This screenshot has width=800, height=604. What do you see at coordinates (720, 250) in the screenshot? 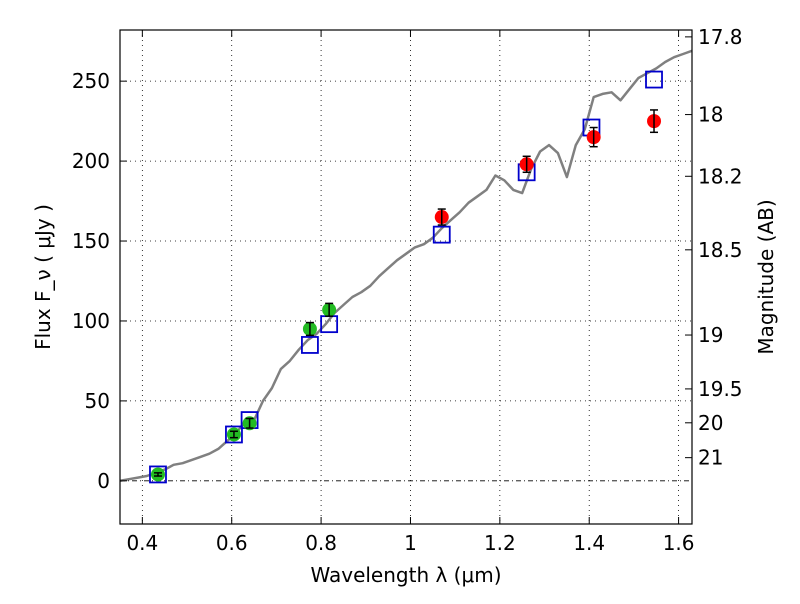
I see `y2-tick-label: 18.5` at bounding box center [720, 250].